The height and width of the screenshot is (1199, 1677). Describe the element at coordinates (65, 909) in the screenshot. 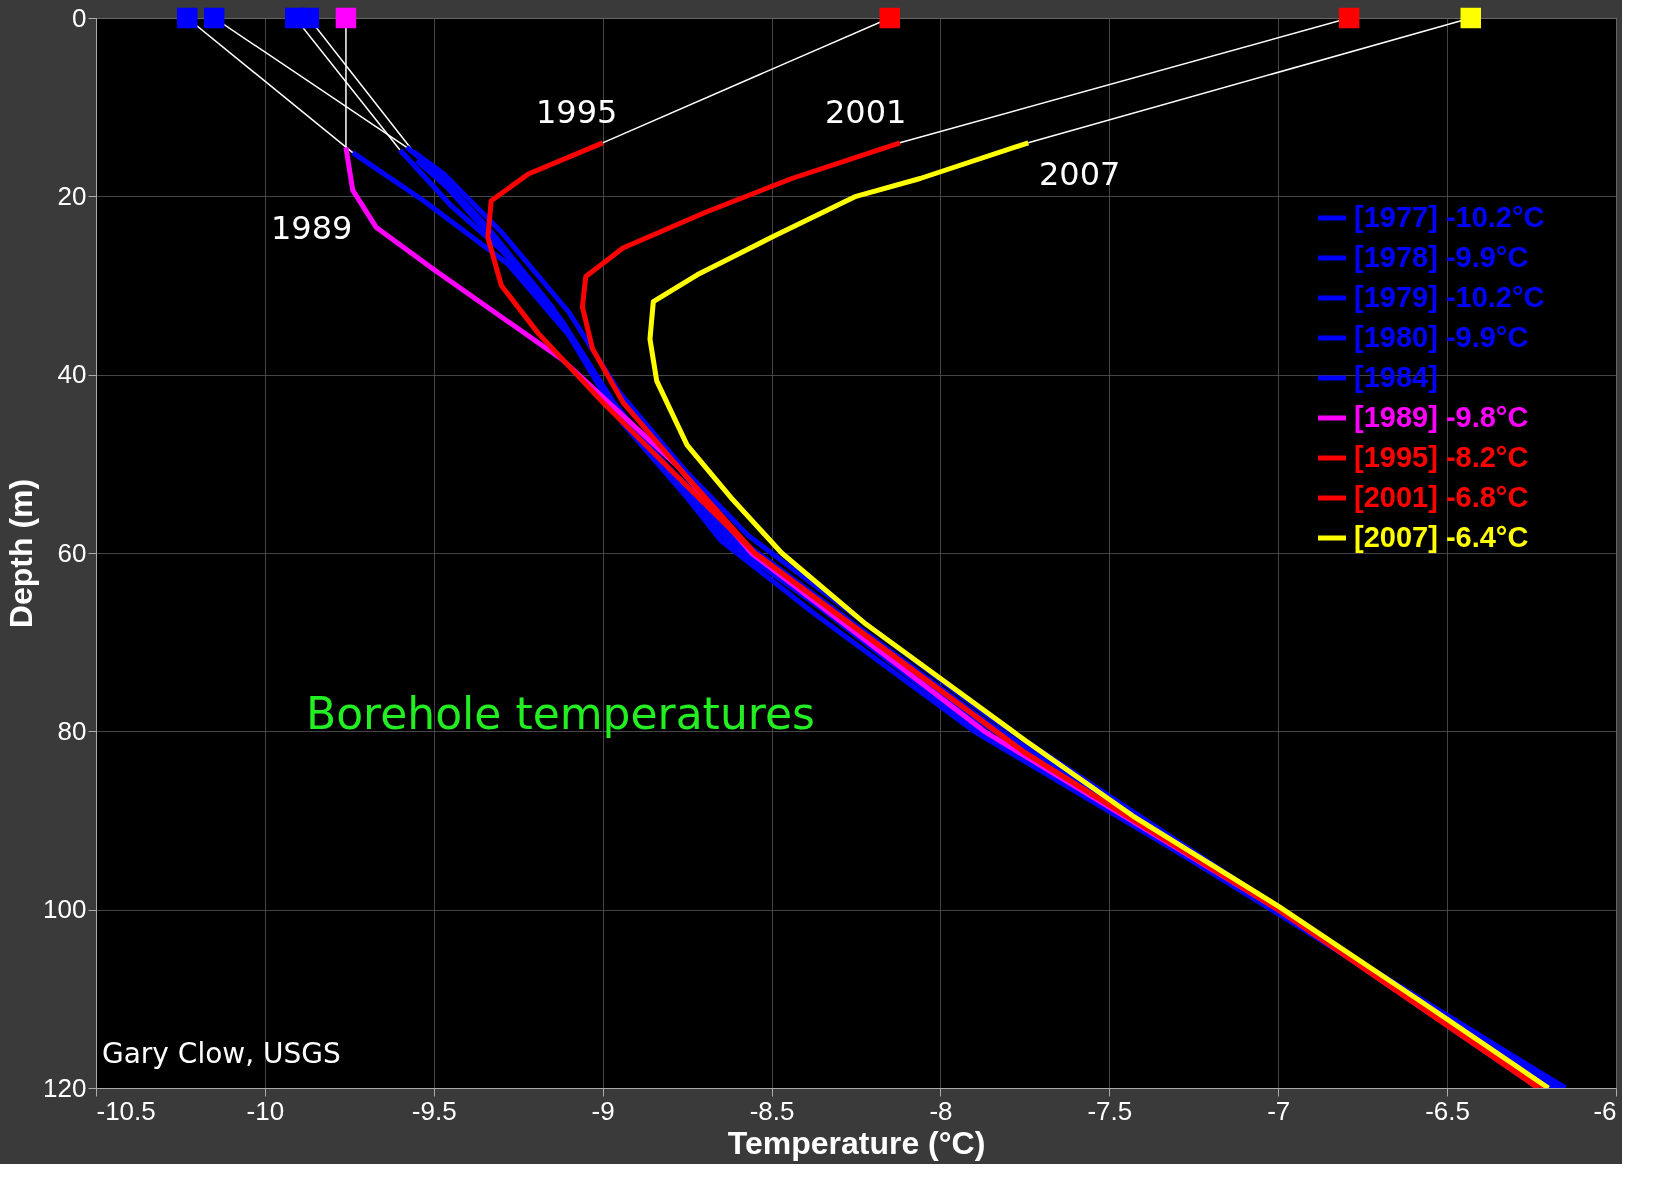

I see `y-tick-label: 100` at that location.